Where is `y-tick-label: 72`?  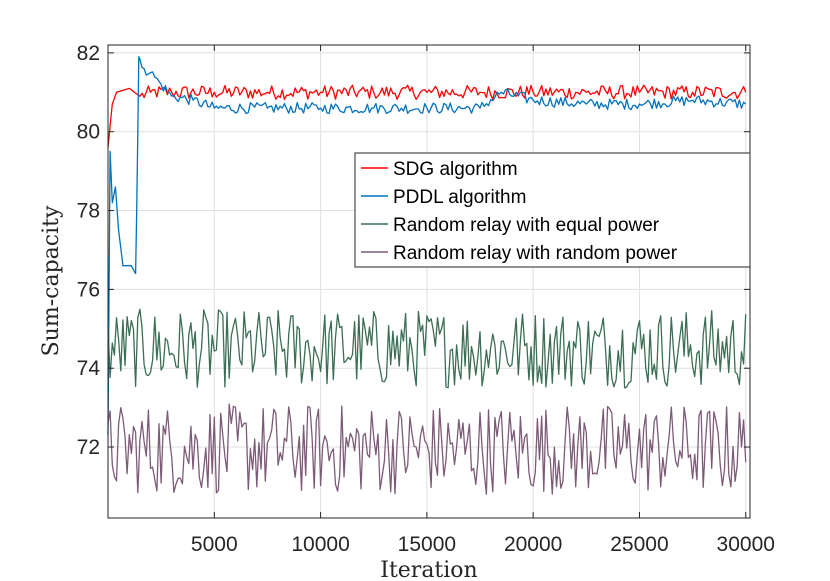 y-tick-label: 72 is located at coordinates (88, 447).